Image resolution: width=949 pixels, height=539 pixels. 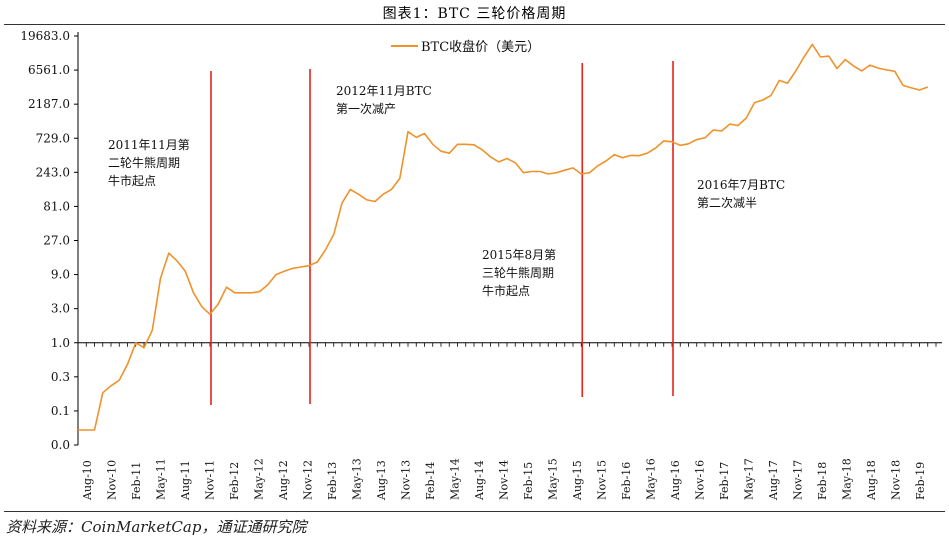 I want to click on x-tick-label: Nov-16, so click(x=700, y=480).